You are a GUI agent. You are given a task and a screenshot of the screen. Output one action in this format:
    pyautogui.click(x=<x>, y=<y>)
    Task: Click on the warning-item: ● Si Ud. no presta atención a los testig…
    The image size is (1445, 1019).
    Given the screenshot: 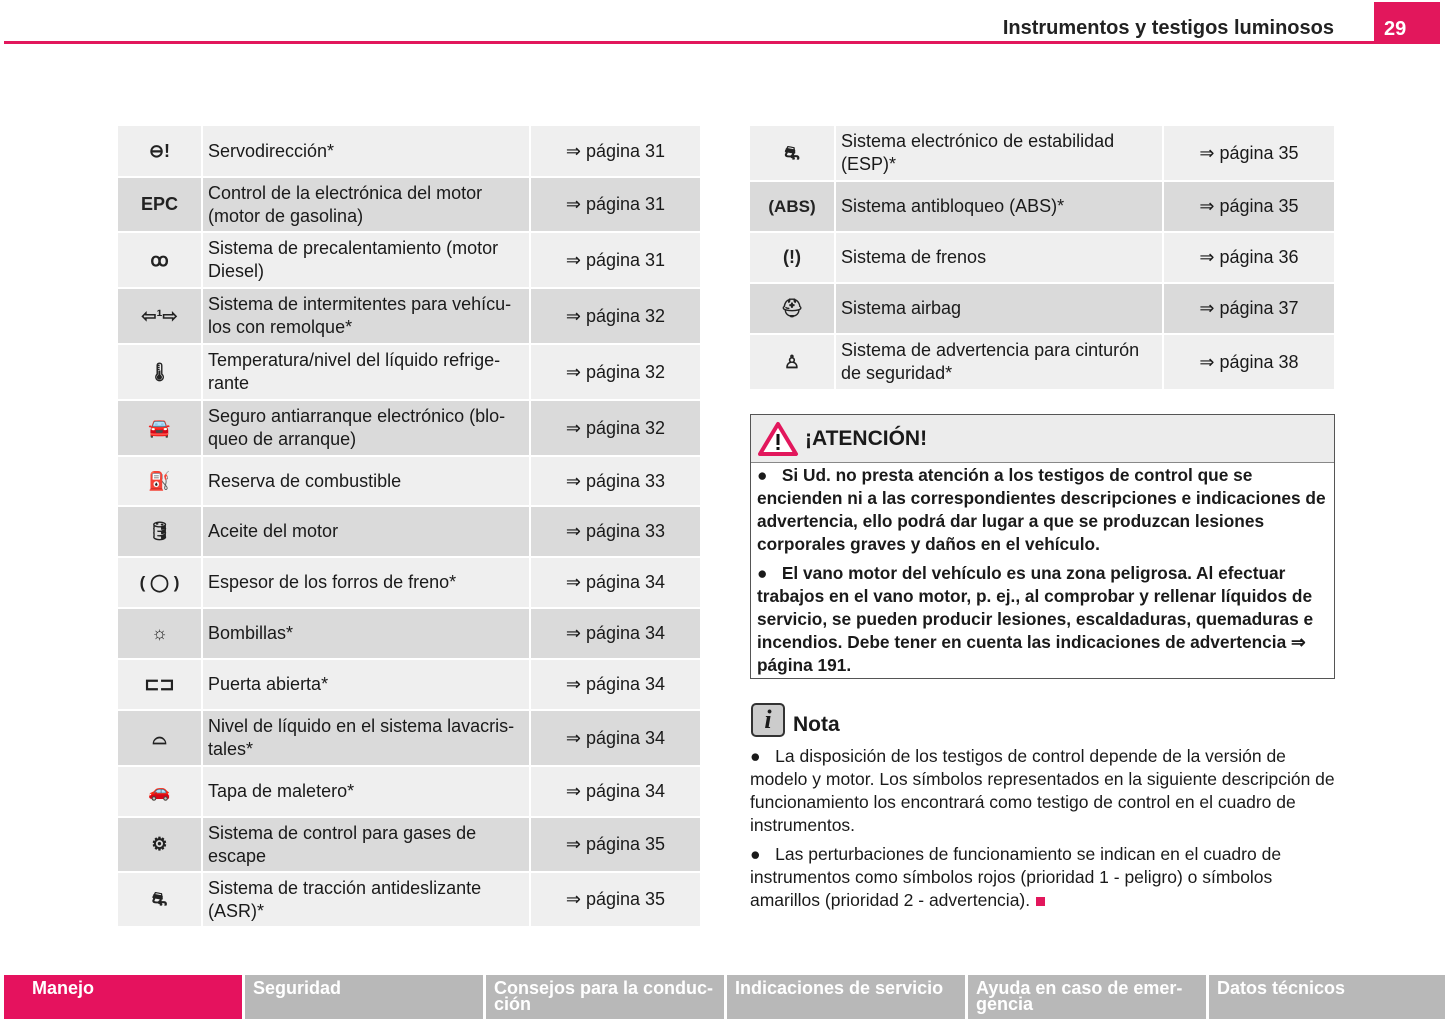 What is the action you would take?
    pyautogui.click(x=1041, y=509)
    